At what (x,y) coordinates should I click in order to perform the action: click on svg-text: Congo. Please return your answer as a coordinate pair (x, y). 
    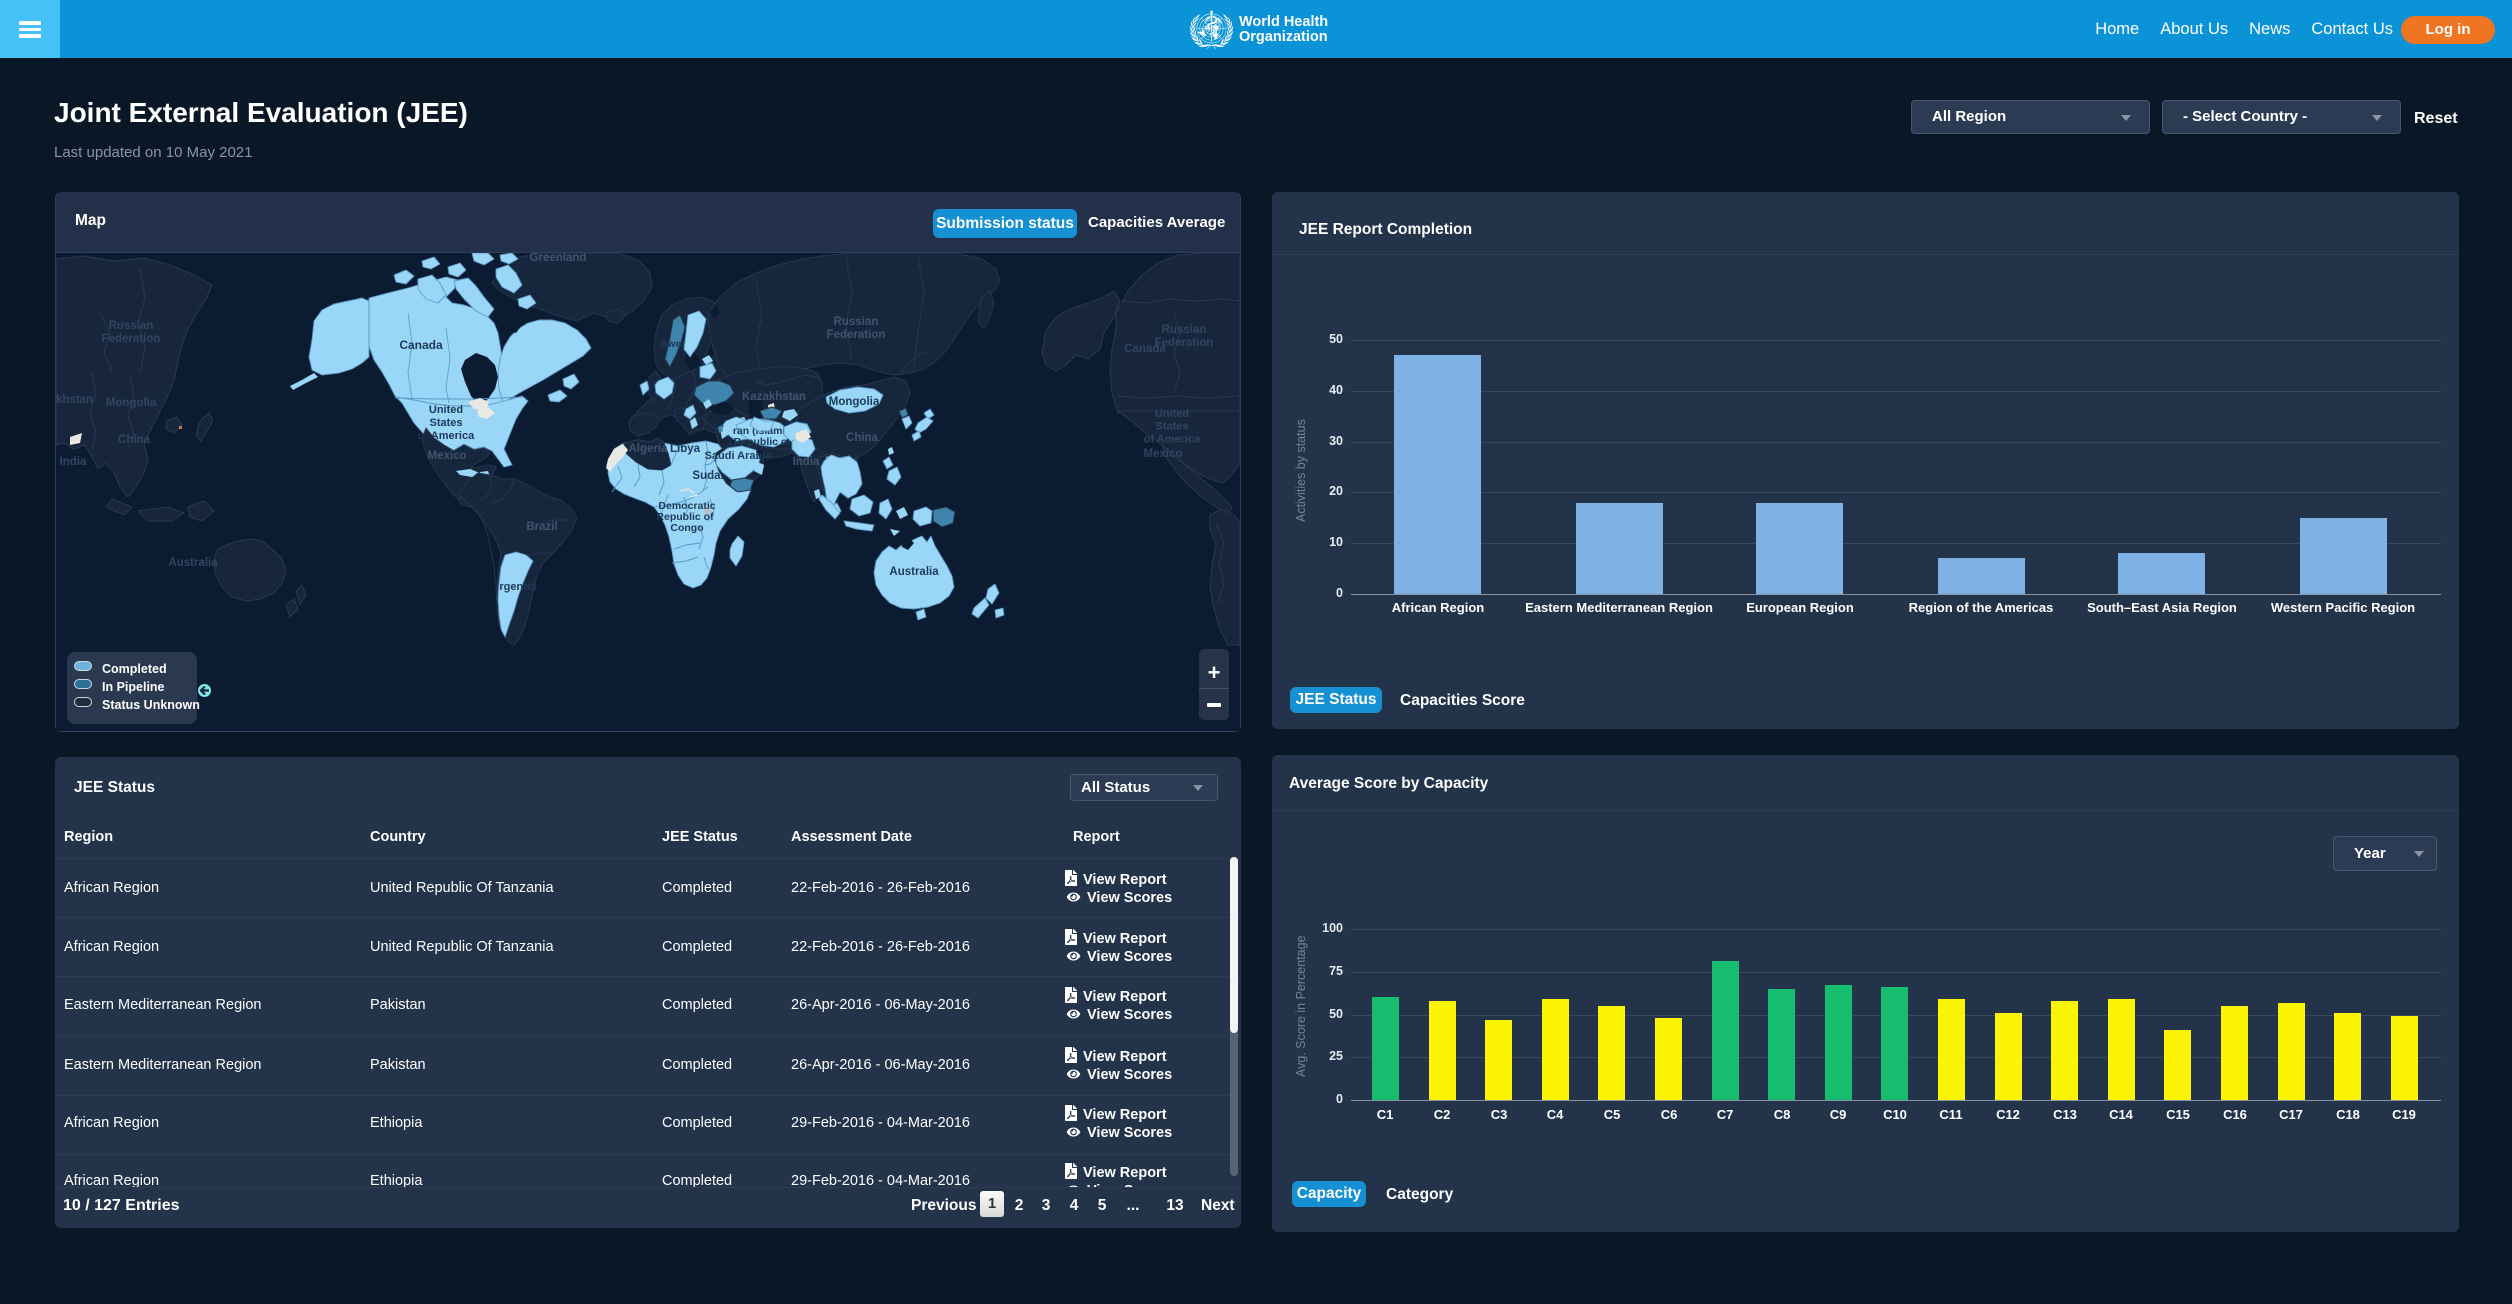
    Looking at the image, I should click on (686, 528).